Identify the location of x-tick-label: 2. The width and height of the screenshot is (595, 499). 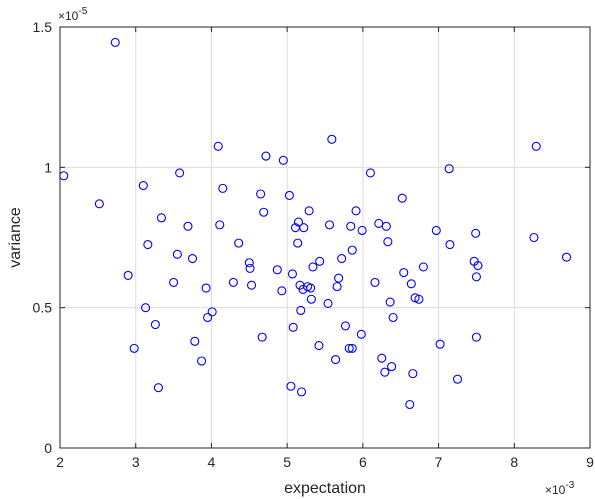
(60, 462).